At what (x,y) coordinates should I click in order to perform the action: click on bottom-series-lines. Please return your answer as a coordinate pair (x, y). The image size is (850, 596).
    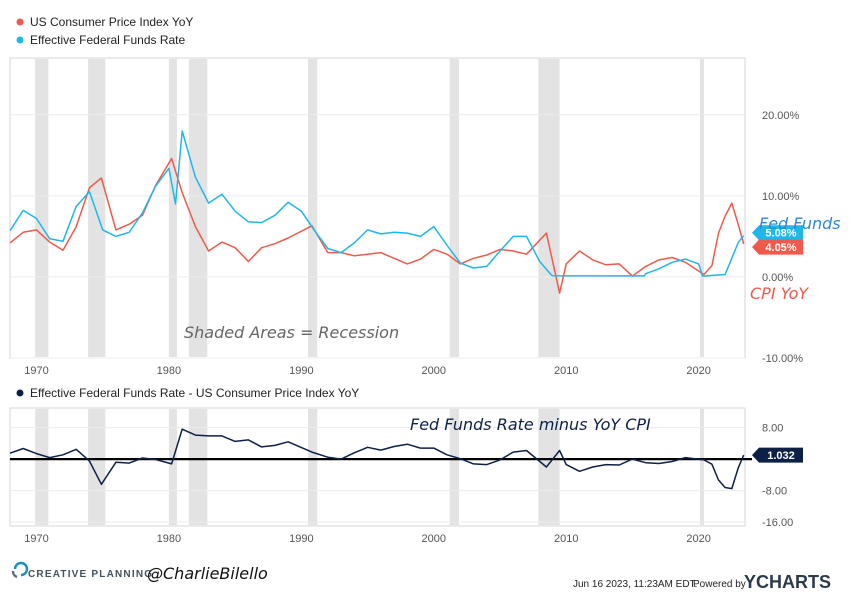
    Looking at the image, I should click on (377, 459).